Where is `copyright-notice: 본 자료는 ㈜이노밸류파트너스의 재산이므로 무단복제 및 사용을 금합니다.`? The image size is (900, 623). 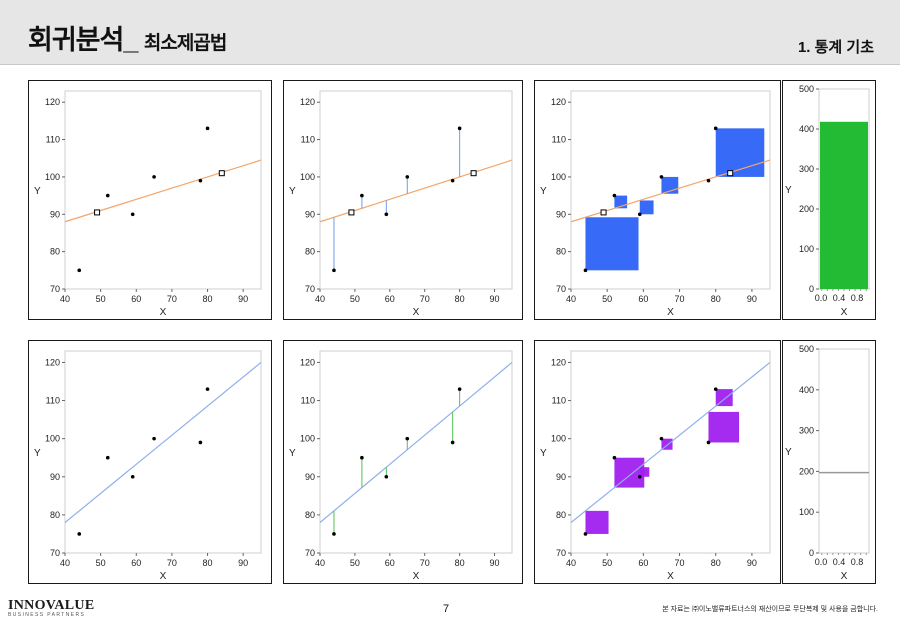 copyright-notice: 본 자료는 ㈜이노밸류파트너스의 재산이므로 무단복제 및 사용을 금합니다. is located at coordinates (770, 609).